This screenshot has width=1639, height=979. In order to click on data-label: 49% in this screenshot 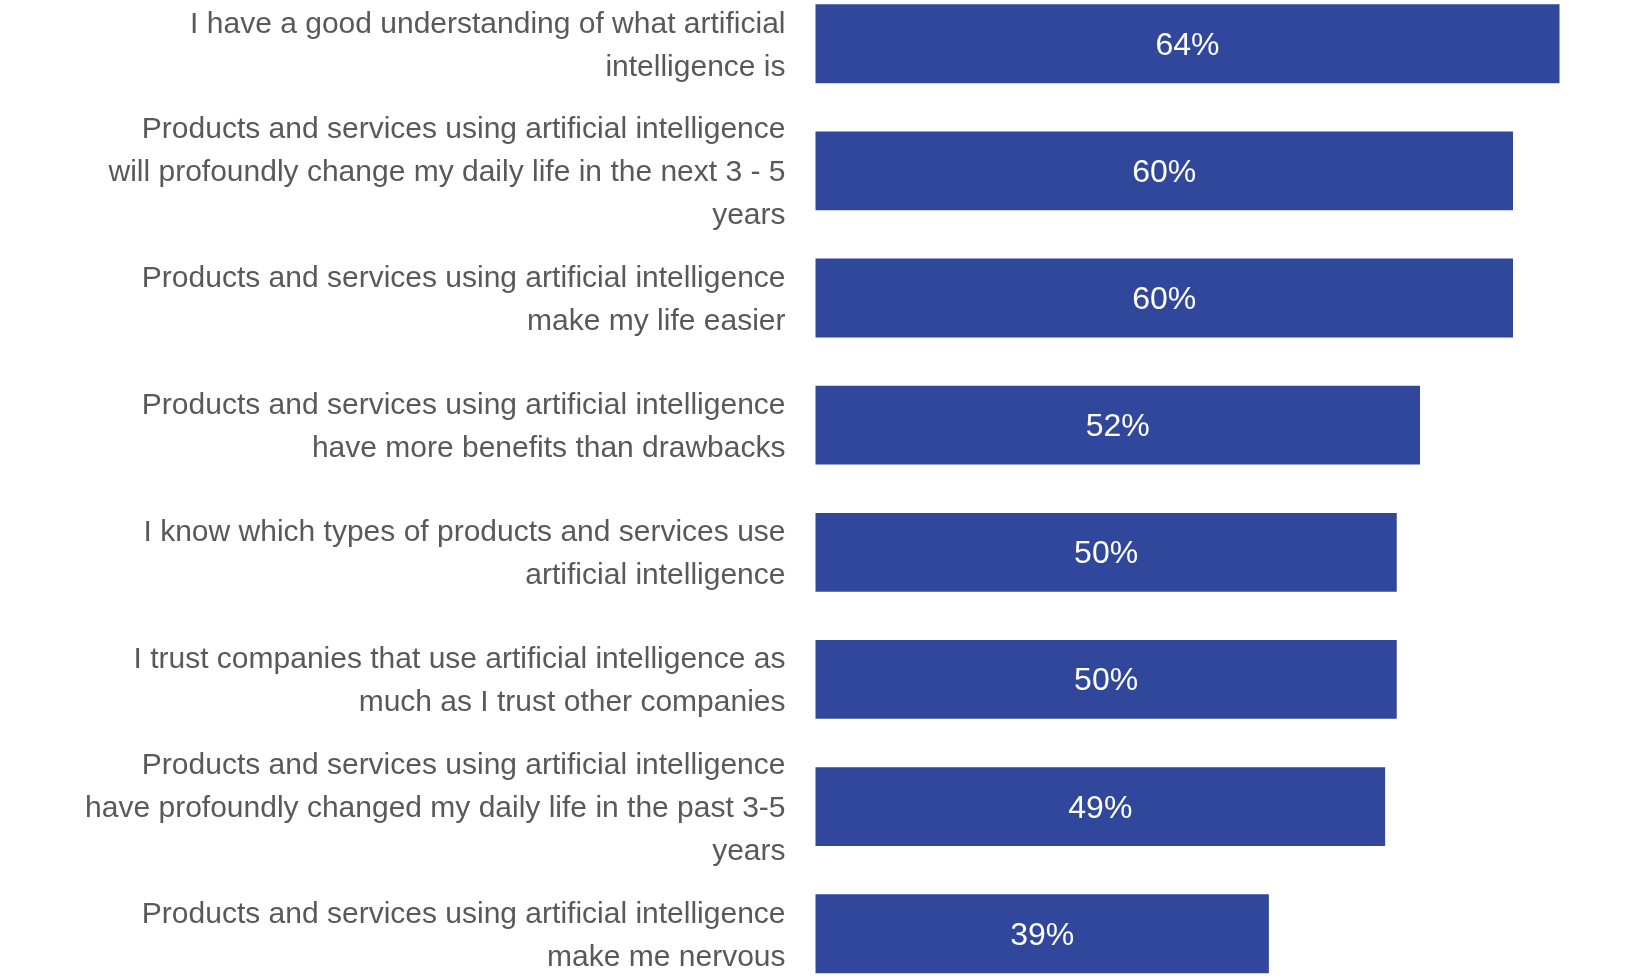, I will do `click(1100, 806)`.